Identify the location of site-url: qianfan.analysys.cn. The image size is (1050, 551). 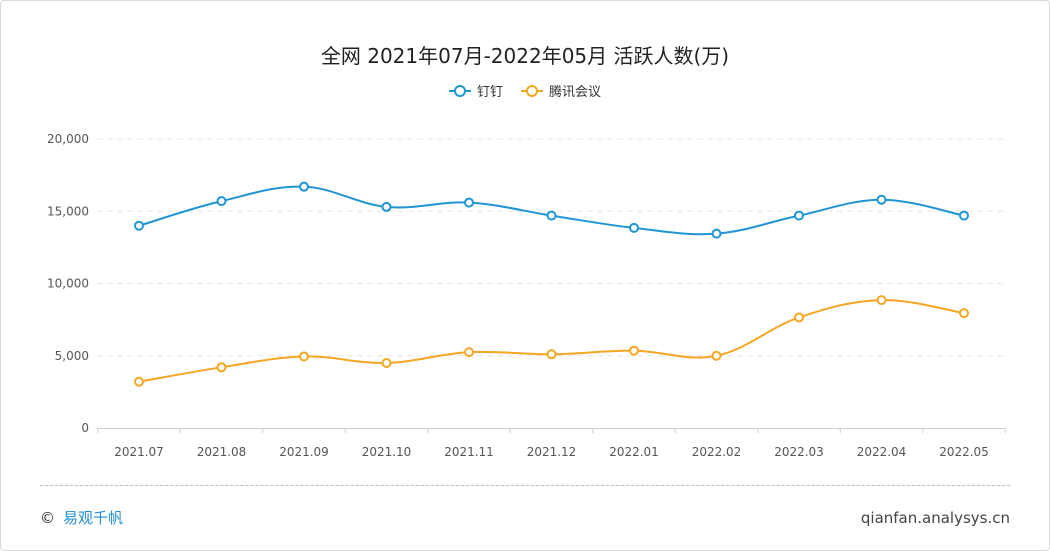
(935, 518).